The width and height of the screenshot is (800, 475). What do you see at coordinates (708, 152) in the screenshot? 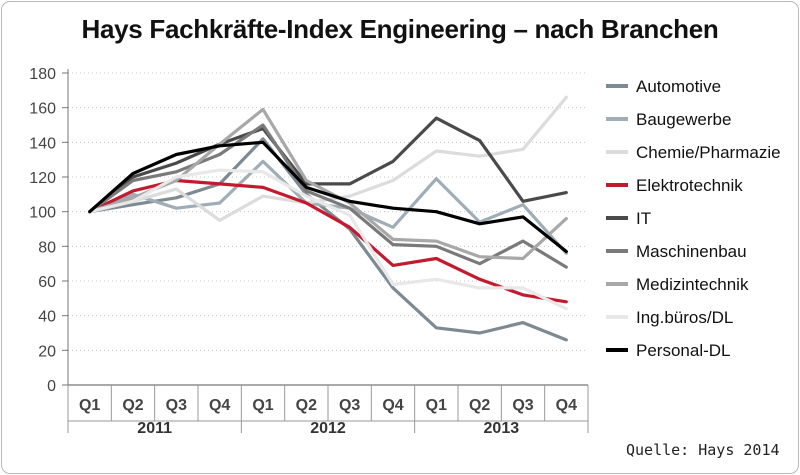
I see `legend-label: Chemie/Pharmazie` at bounding box center [708, 152].